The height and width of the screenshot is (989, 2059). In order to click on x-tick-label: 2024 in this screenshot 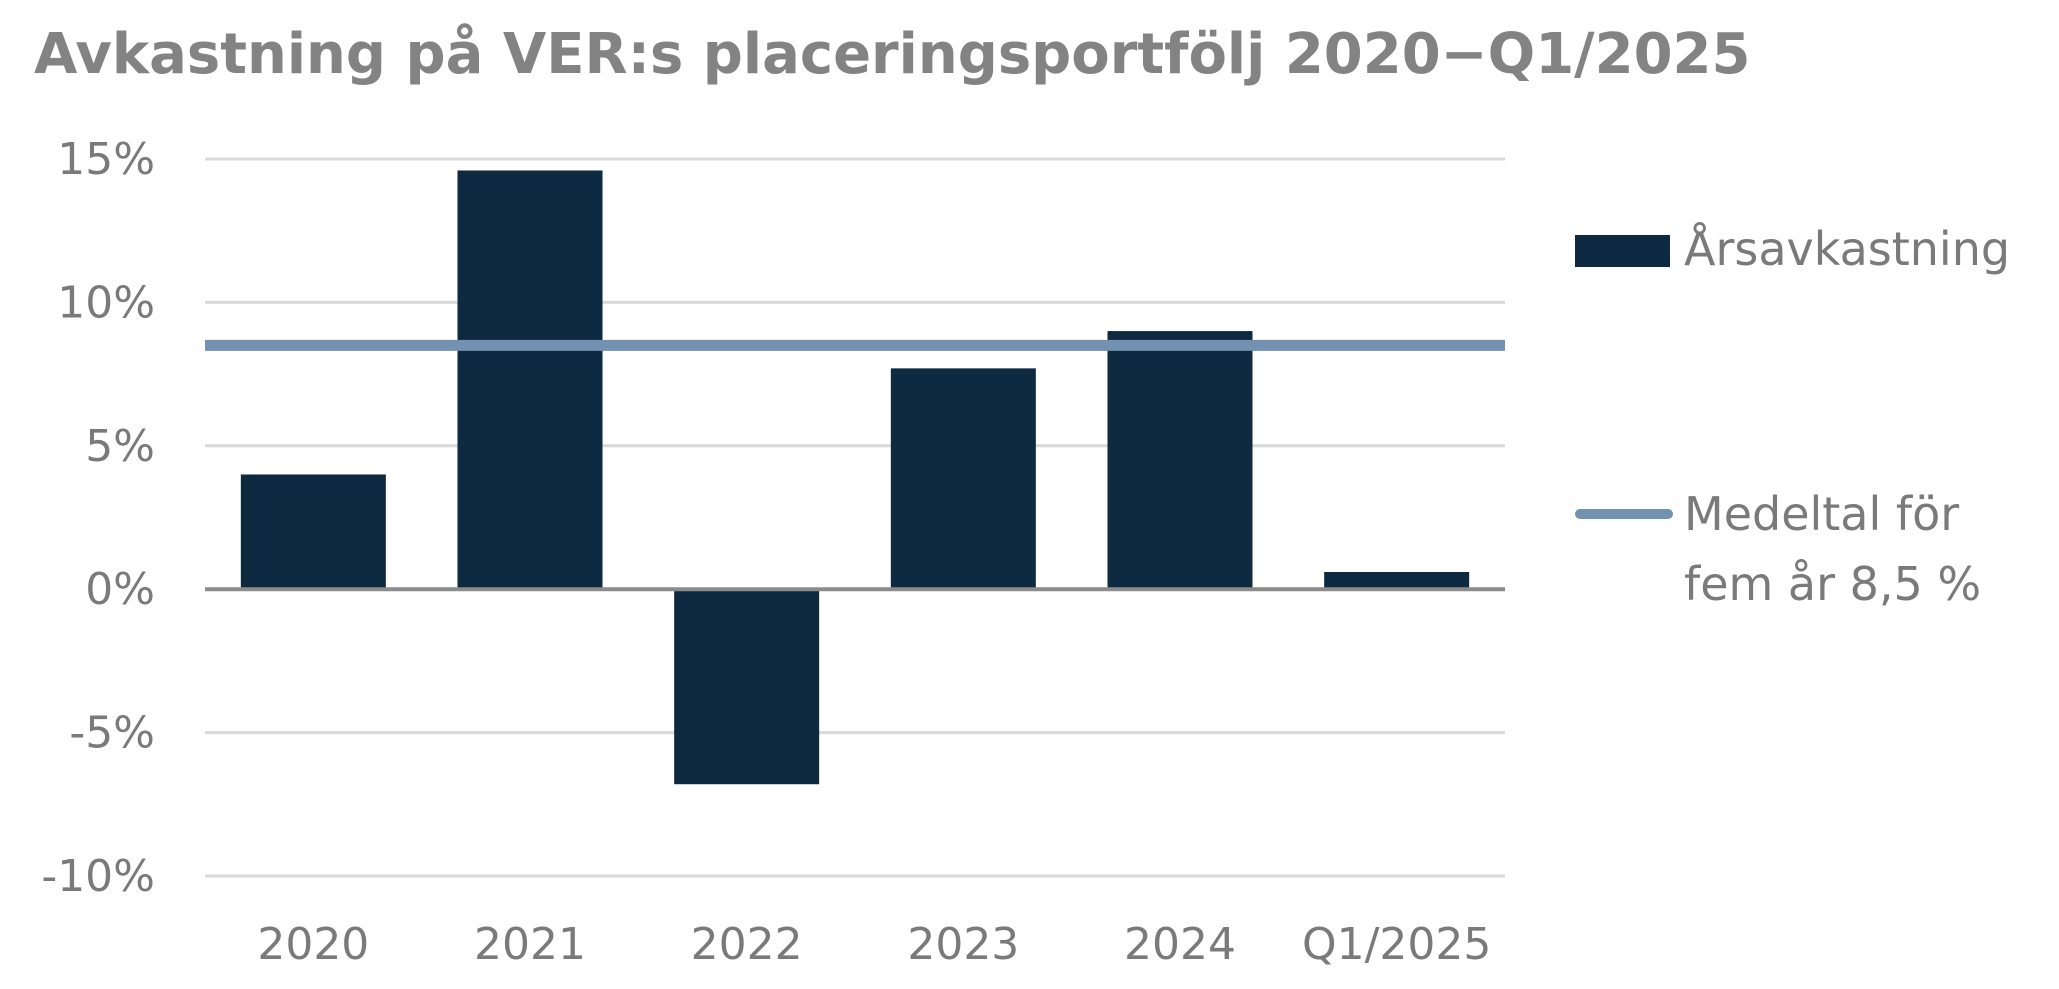, I will do `click(1180, 944)`.